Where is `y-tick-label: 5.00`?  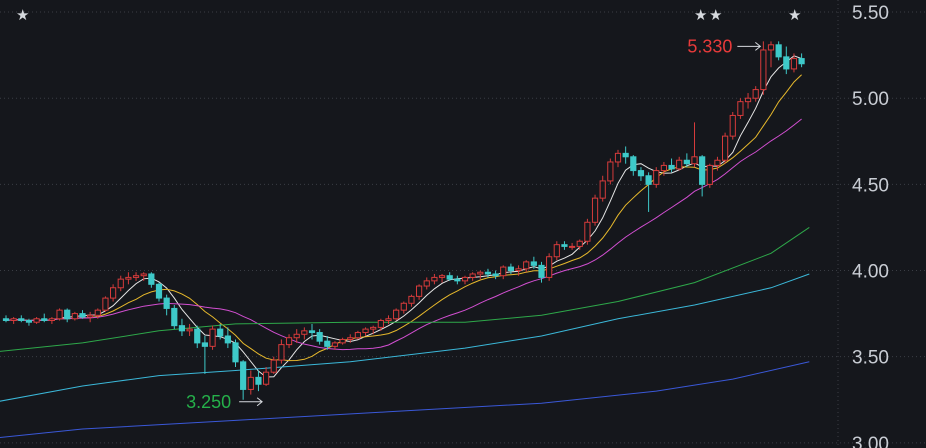
y-tick-label: 5.00 is located at coordinates (870, 99).